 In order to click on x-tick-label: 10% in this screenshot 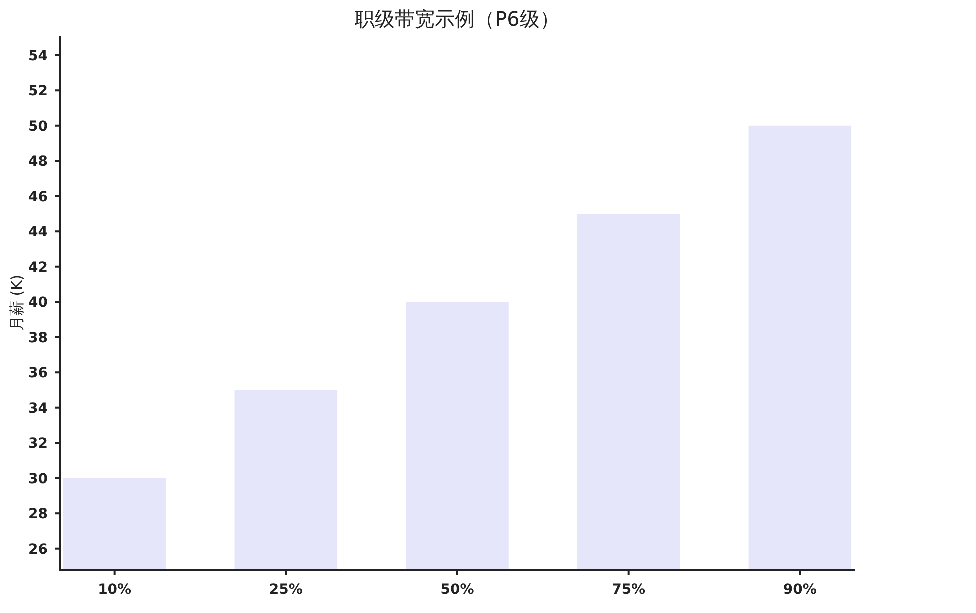, I will do `click(115, 590)`.